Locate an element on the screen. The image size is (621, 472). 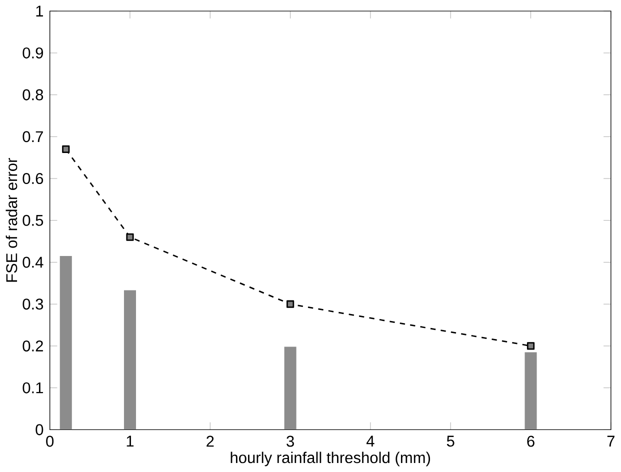
y-tick-label: 0.2 is located at coordinates (32, 346).